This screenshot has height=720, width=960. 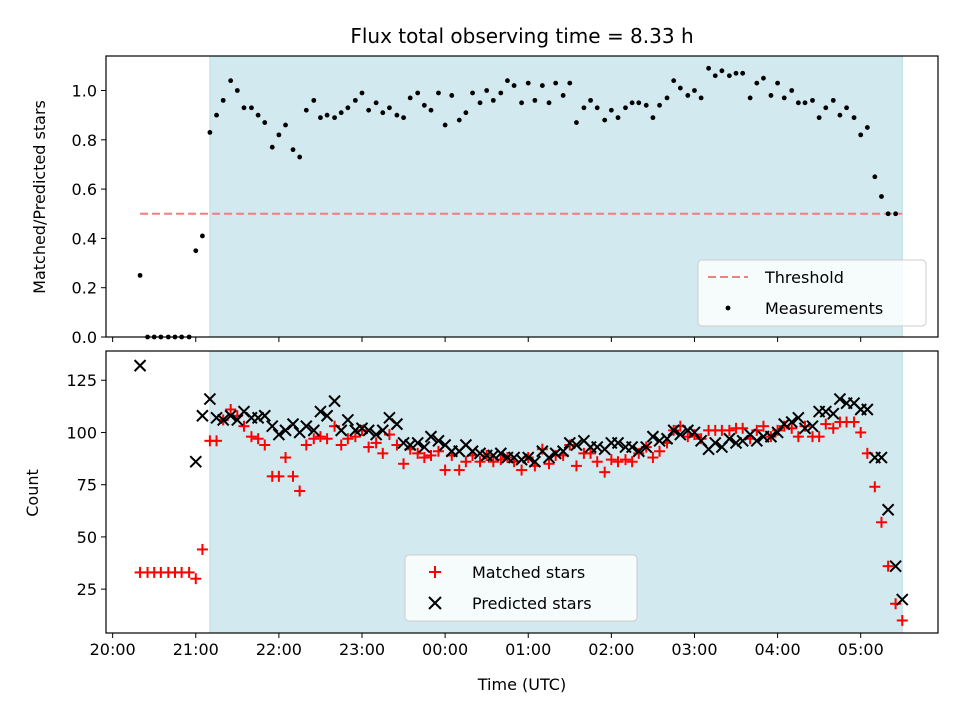 I want to click on measurements-legend-label: Measurements, so click(x=824, y=308).